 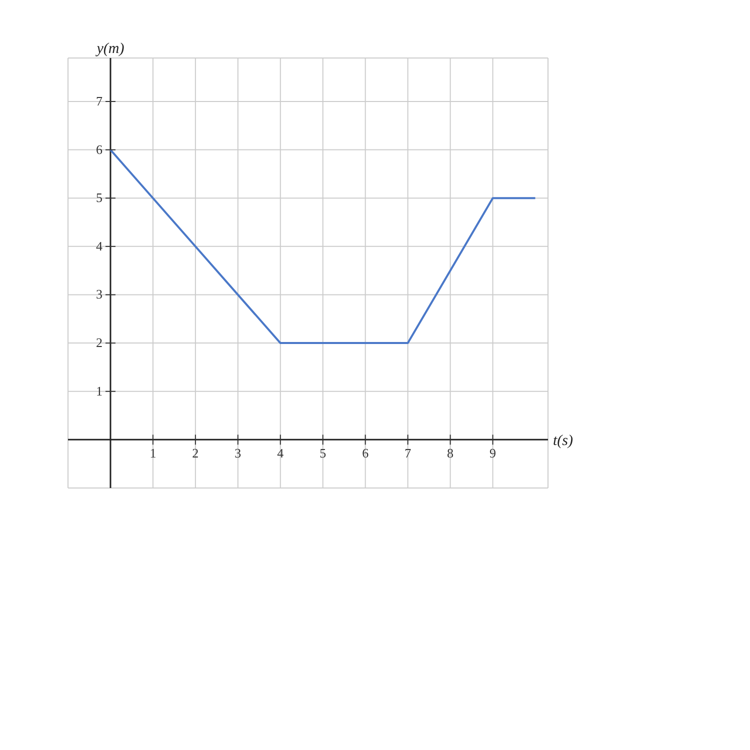 What do you see at coordinates (99, 294) in the screenshot?
I see `y-tick-label: 3` at bounding box center [99, 294].